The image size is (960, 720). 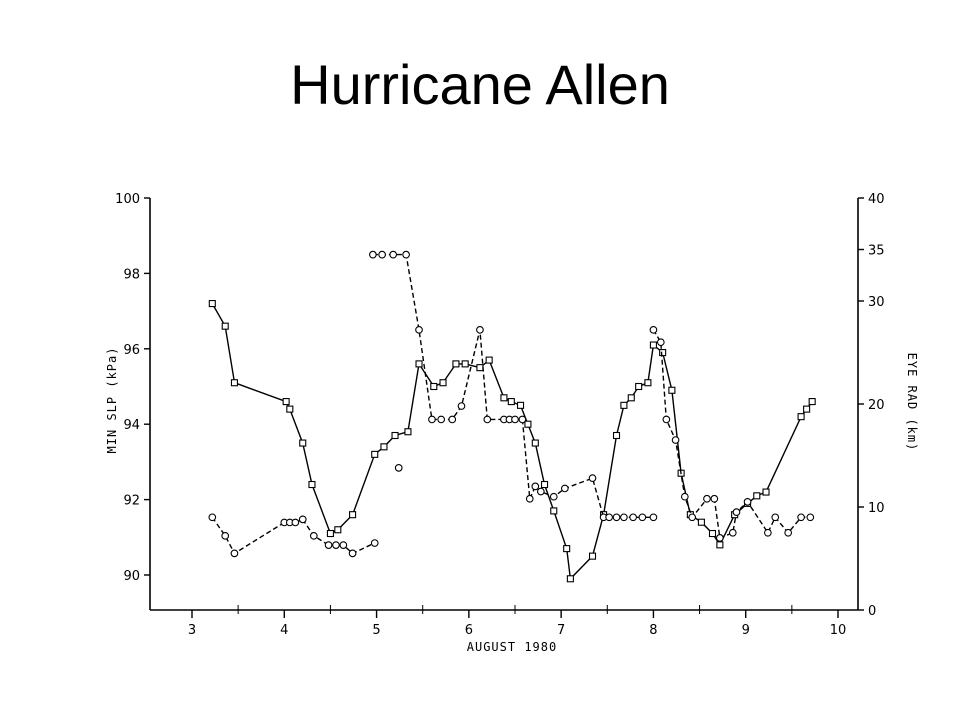 What do you see at coordinates (127, 199) in the screenshot?
I see `y-left-tick-label: 100` at bounding box center [127, 199].